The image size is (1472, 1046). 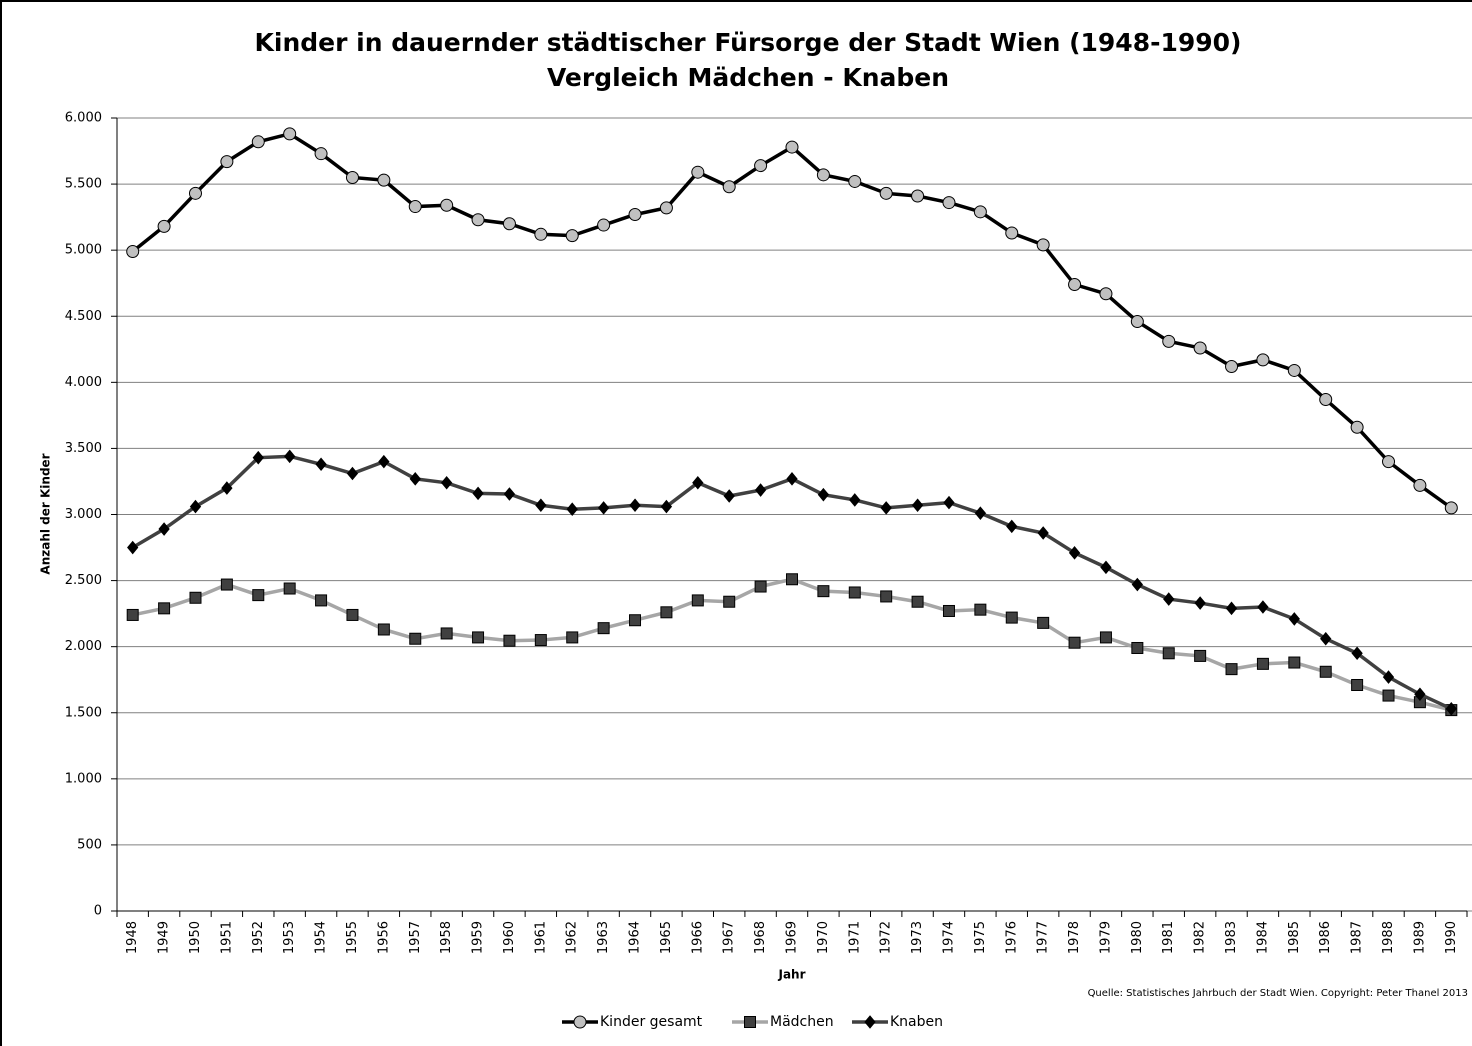 What do you see at coordinates (446, 937) in the screenshot?
I see `x-tick-label: 1958` at bounding box center [446, 937].